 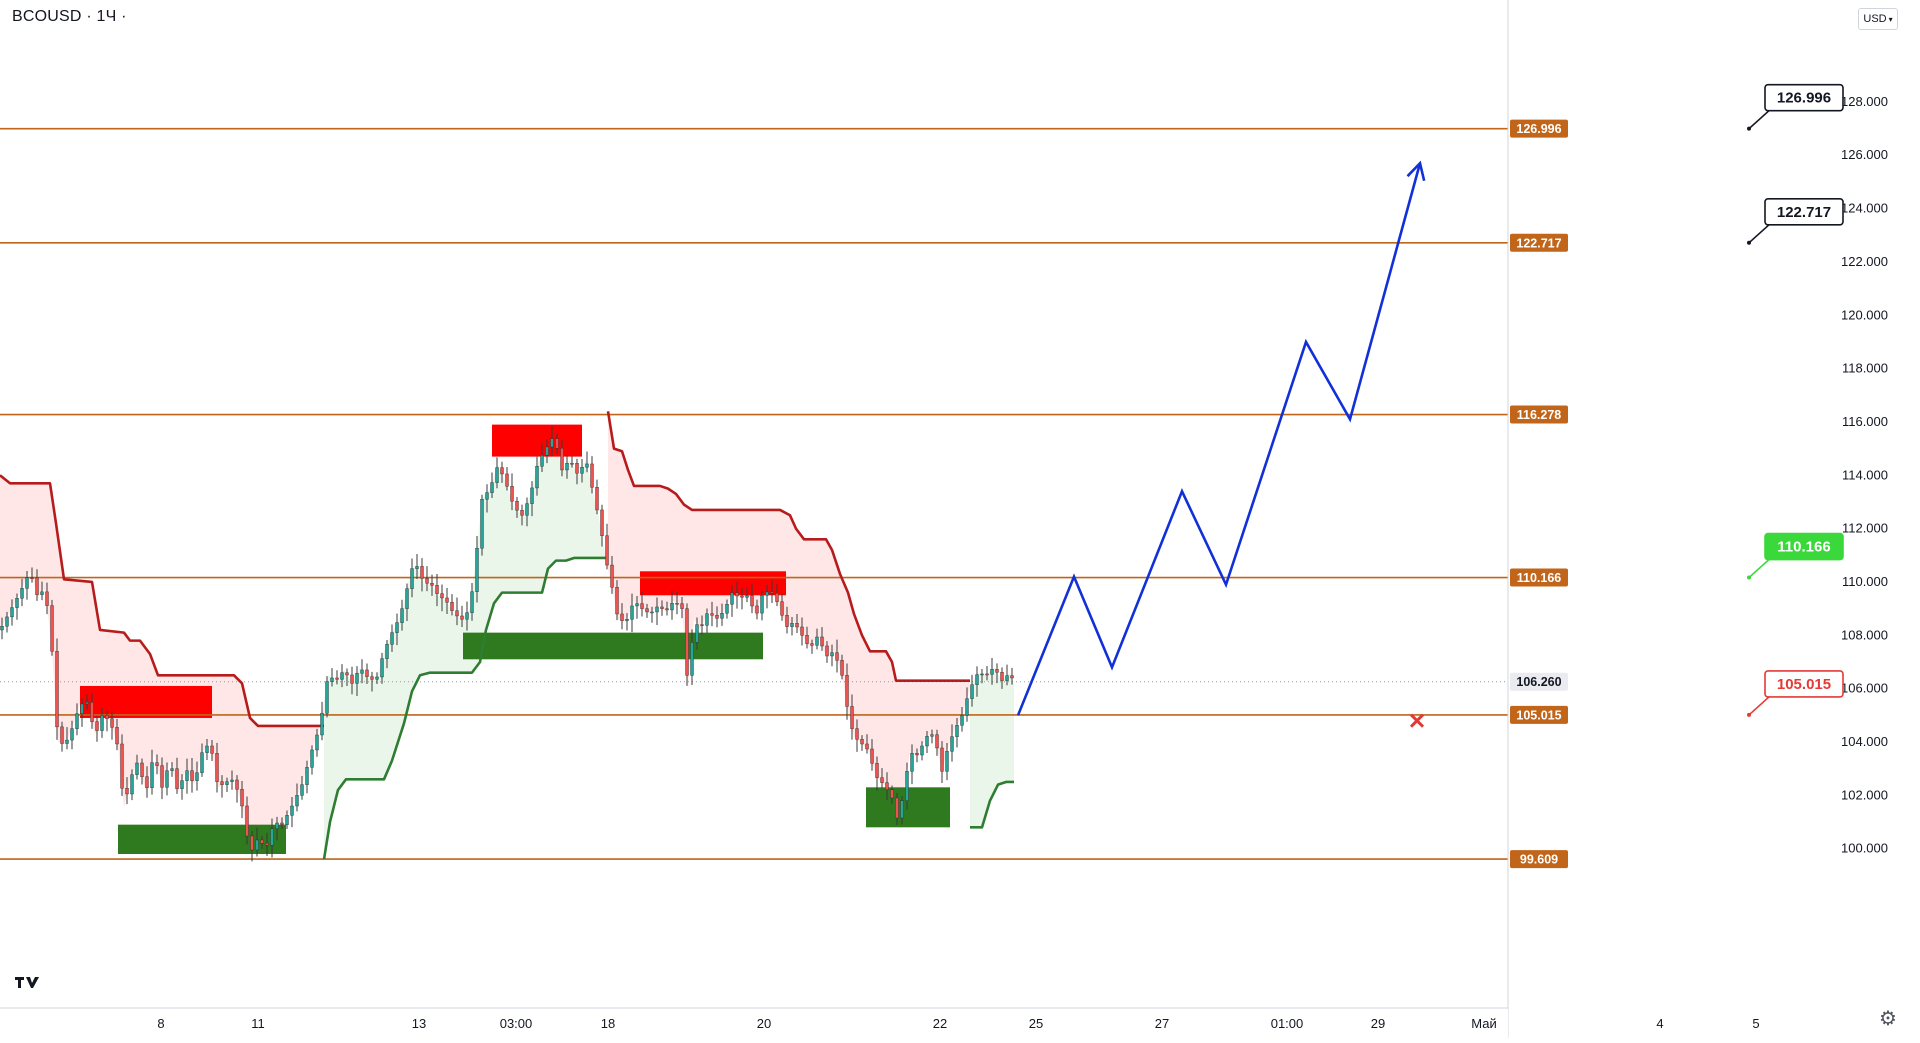 What do you see at coordinates (1539, 681) in the screenshot?
I see `current-price-tag` at bounding box center [1539, 681].